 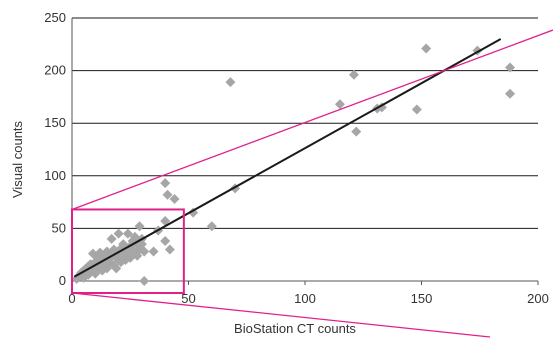 What do you see at coordinates (188, 298) in the screenshot?
I see `x-tick-label-50: 50` at bounding box center [188, 298].